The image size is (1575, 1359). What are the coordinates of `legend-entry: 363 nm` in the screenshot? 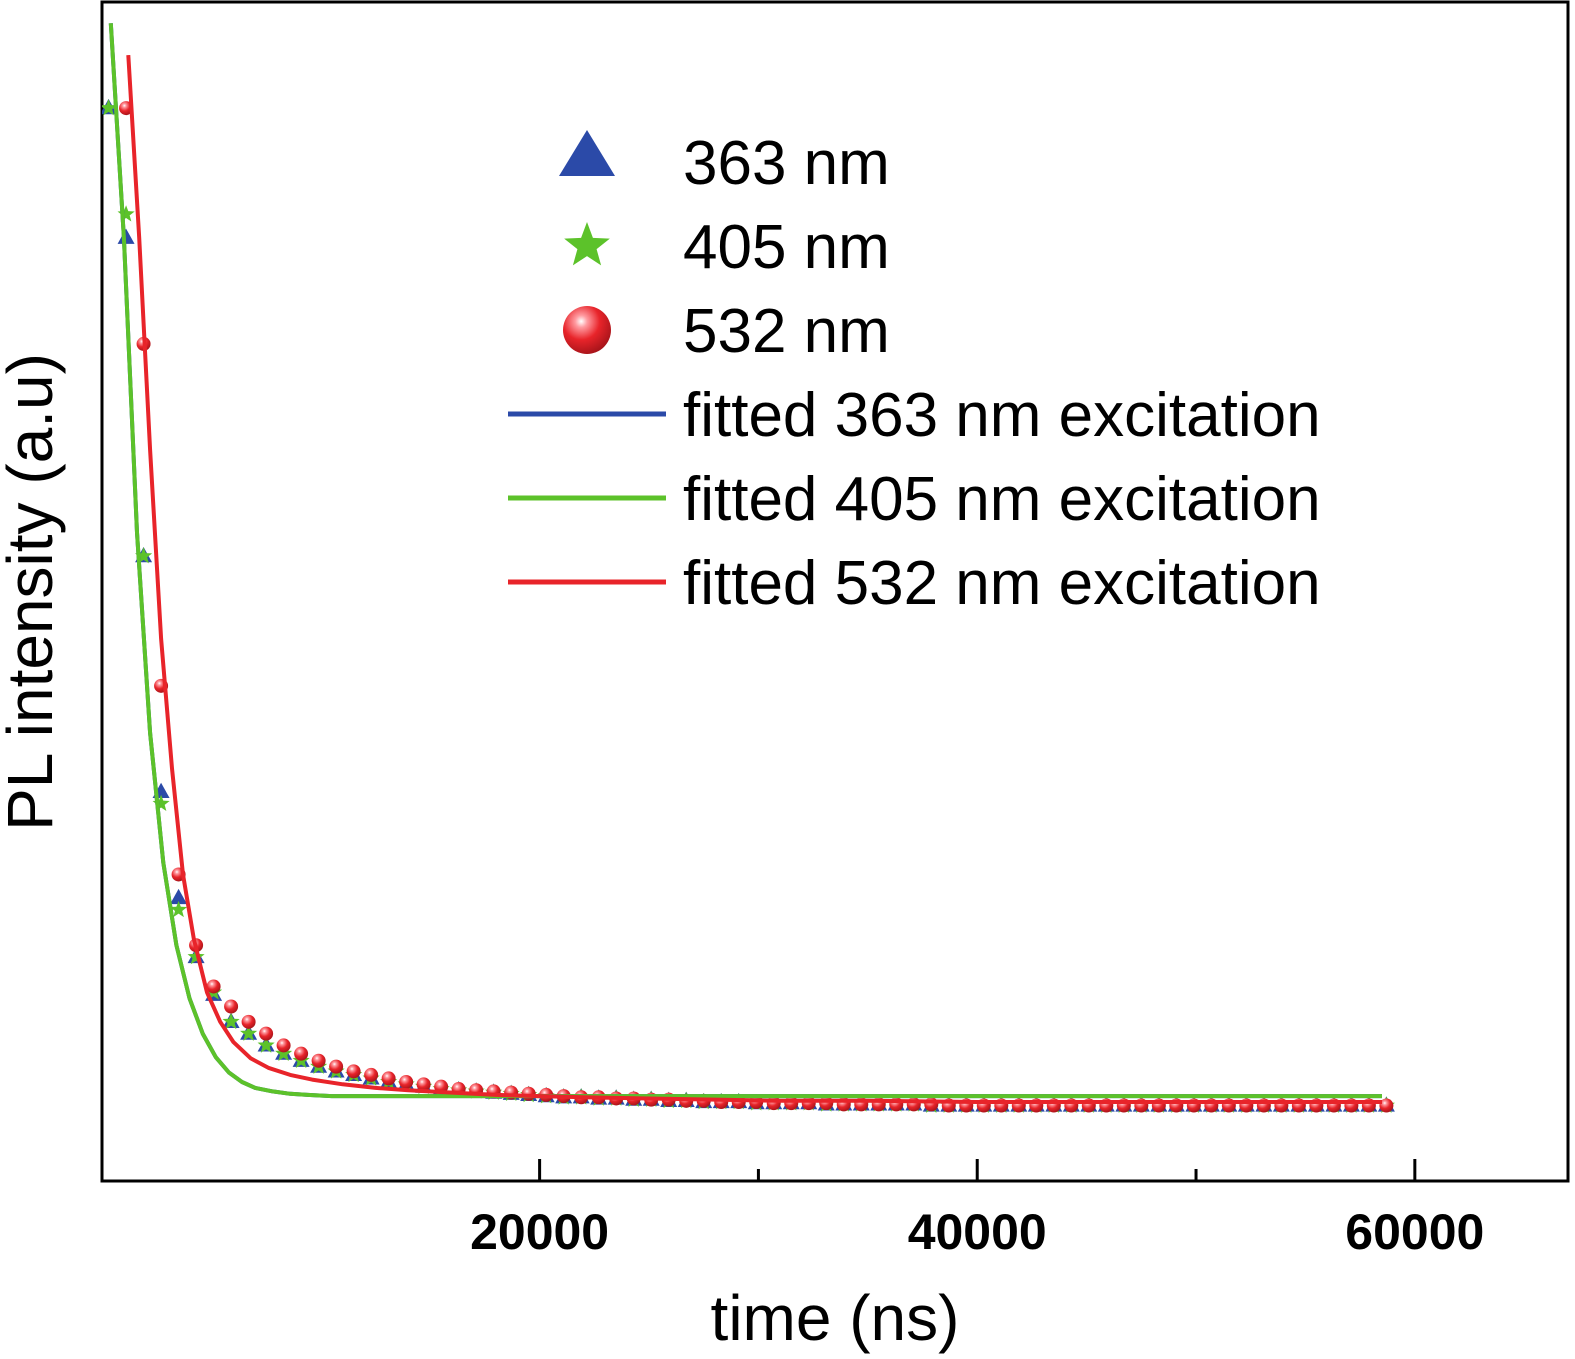 It's located at (724, 163).